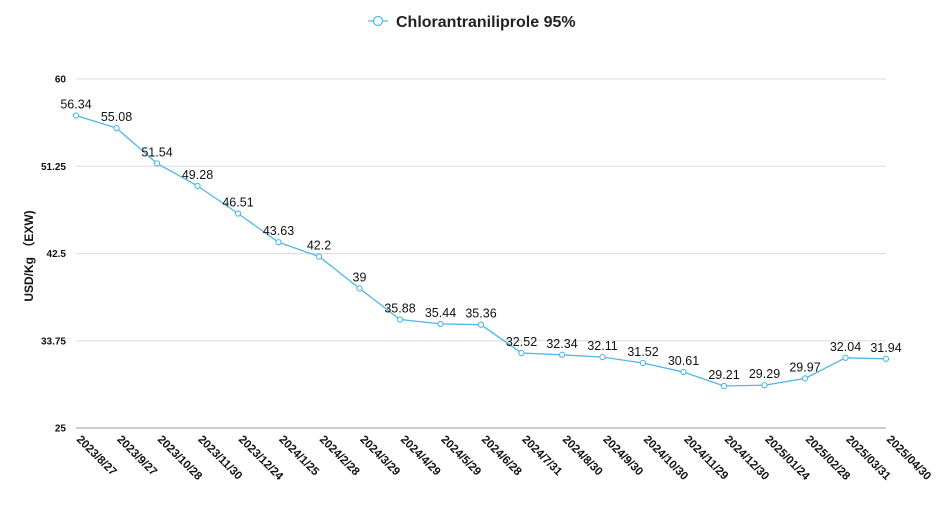  Describe the element at coordinates (723, 375) in the screenshot. I see `data-label: 29.21` at that location.